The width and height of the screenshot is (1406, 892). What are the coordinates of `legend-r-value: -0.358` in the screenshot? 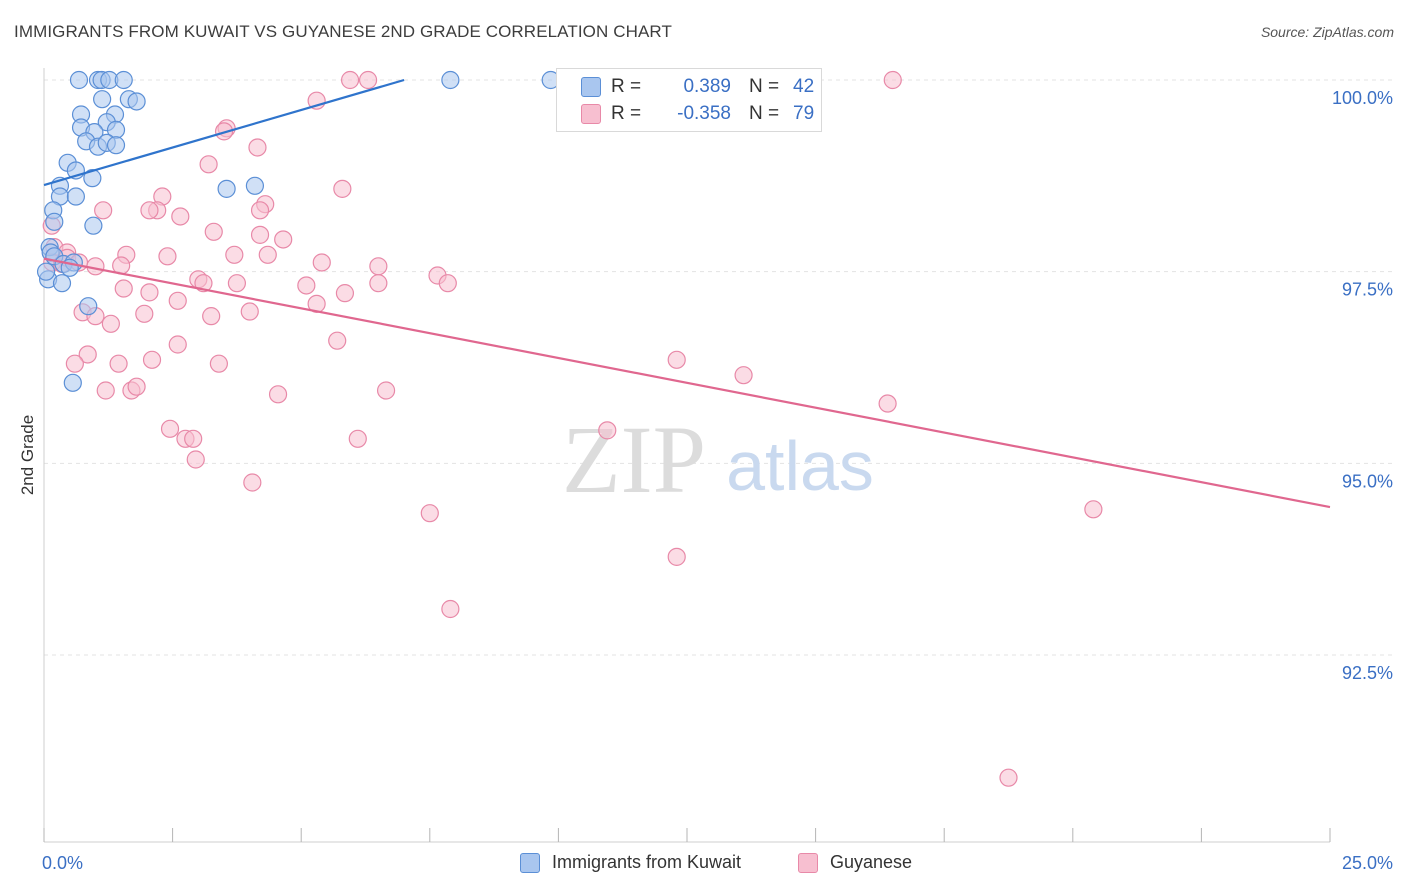 It's located at (704, 113).